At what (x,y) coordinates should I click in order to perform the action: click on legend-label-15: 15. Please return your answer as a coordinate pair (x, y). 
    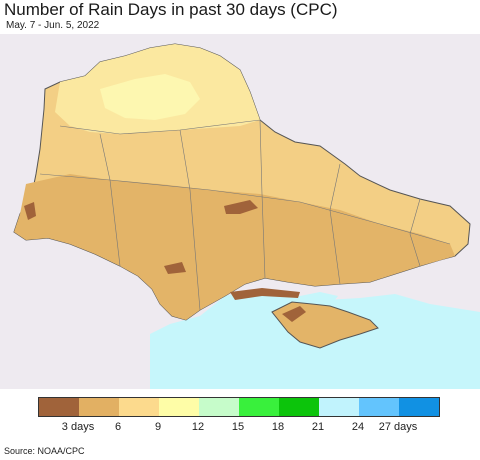
    Looking at the image, I should click on (238, 427).